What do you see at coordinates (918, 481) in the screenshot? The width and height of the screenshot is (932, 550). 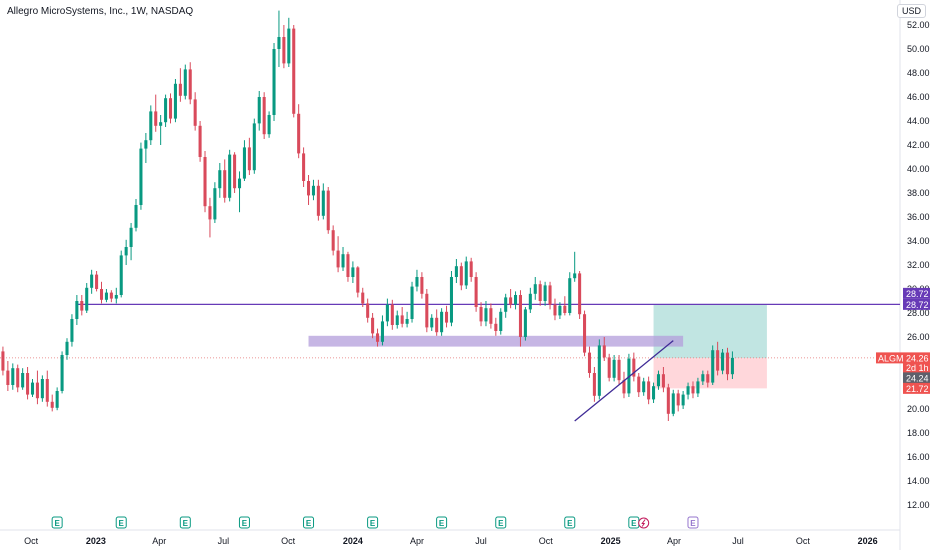 I see `y-tick-label: 14.00` at bounding box center [918, 481].